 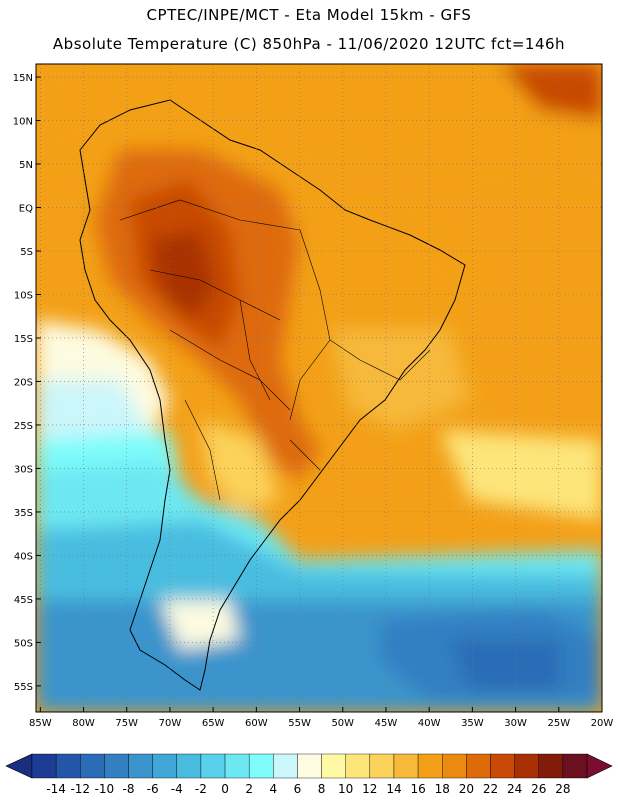 What do you see at coordinates (23, 122) in the screenshot?
I see `latitude-label: 10N` at bounding box center [23, 122].